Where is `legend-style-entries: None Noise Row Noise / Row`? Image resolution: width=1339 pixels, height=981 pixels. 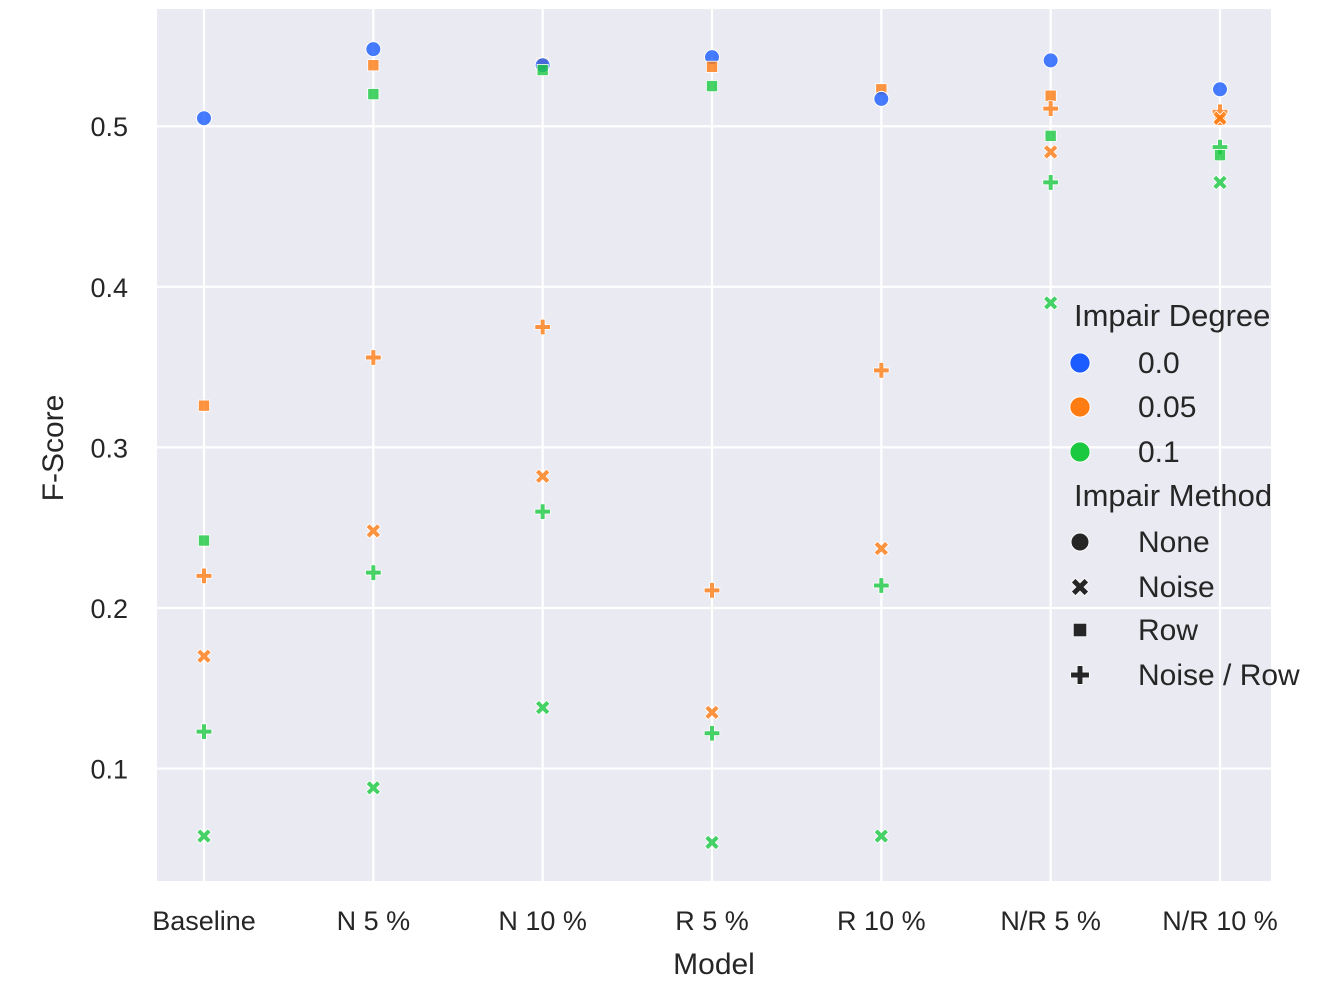
legend-style-entries: None Noise Row Noise / Row is located at coordinates (1185, 609).